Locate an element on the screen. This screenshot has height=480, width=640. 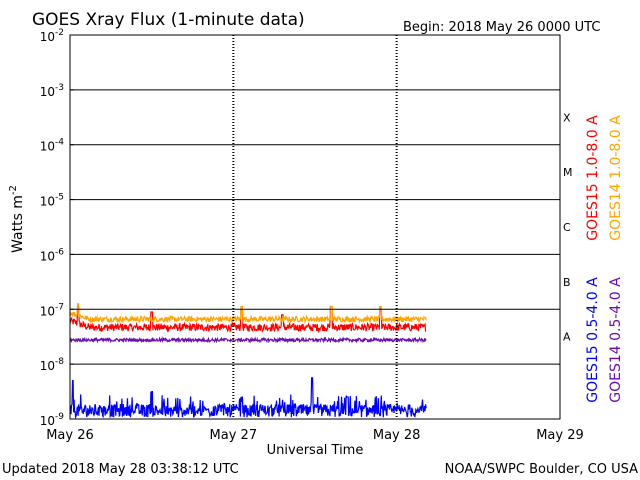
y-tick-labels: 10⁻² 10⁻³ 10⁻⁴ 10⁻⁵ 10⁻⁶ 10⁻⁷ 10⁻⁸ 10⁻⁹ is located at coordinates (57, 228).